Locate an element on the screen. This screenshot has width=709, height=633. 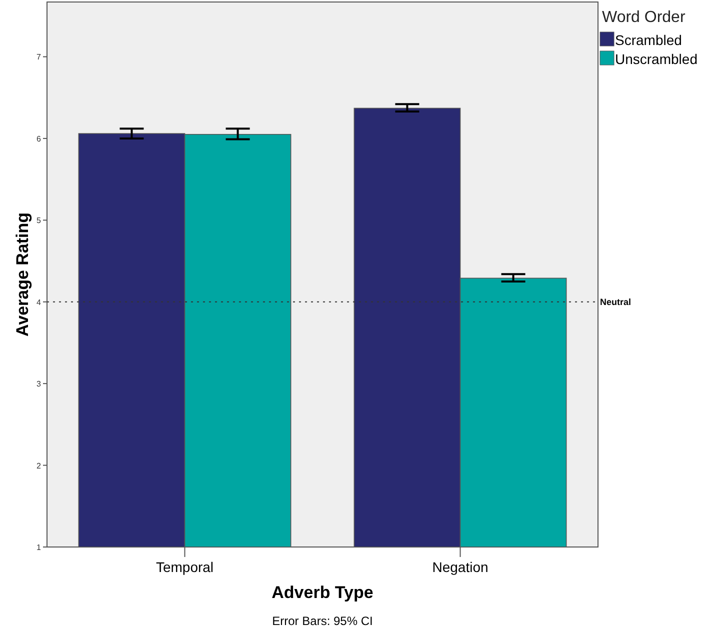
y-tick-label: 5 is located at coordinates (39, 221).